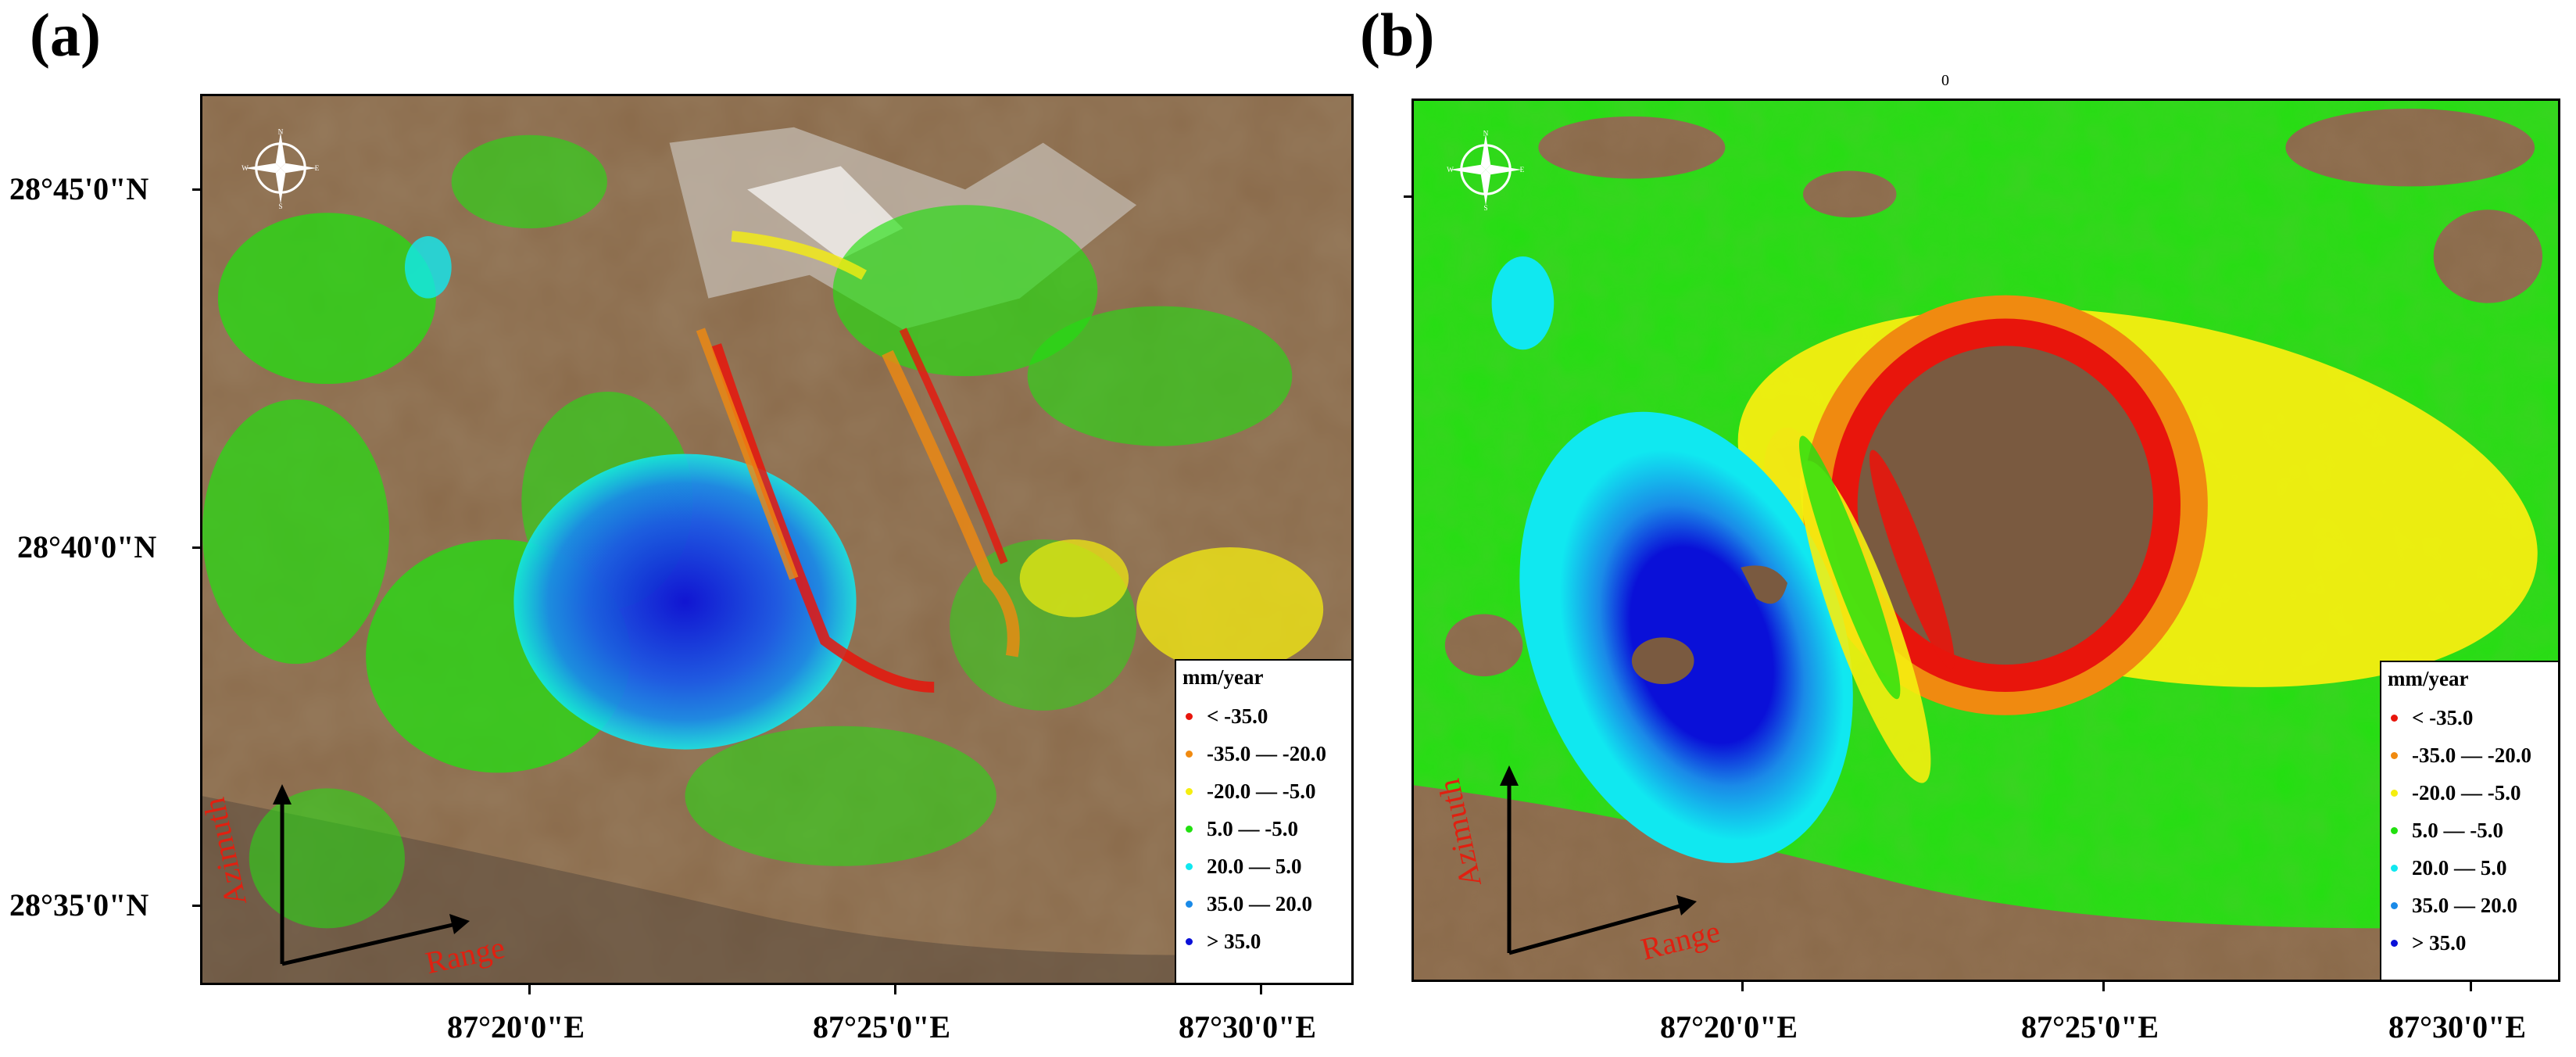 The width and height of the screenshot is (2576, 1057). I want to click on lat-label: 28°35'0"N, so click(79, 905).